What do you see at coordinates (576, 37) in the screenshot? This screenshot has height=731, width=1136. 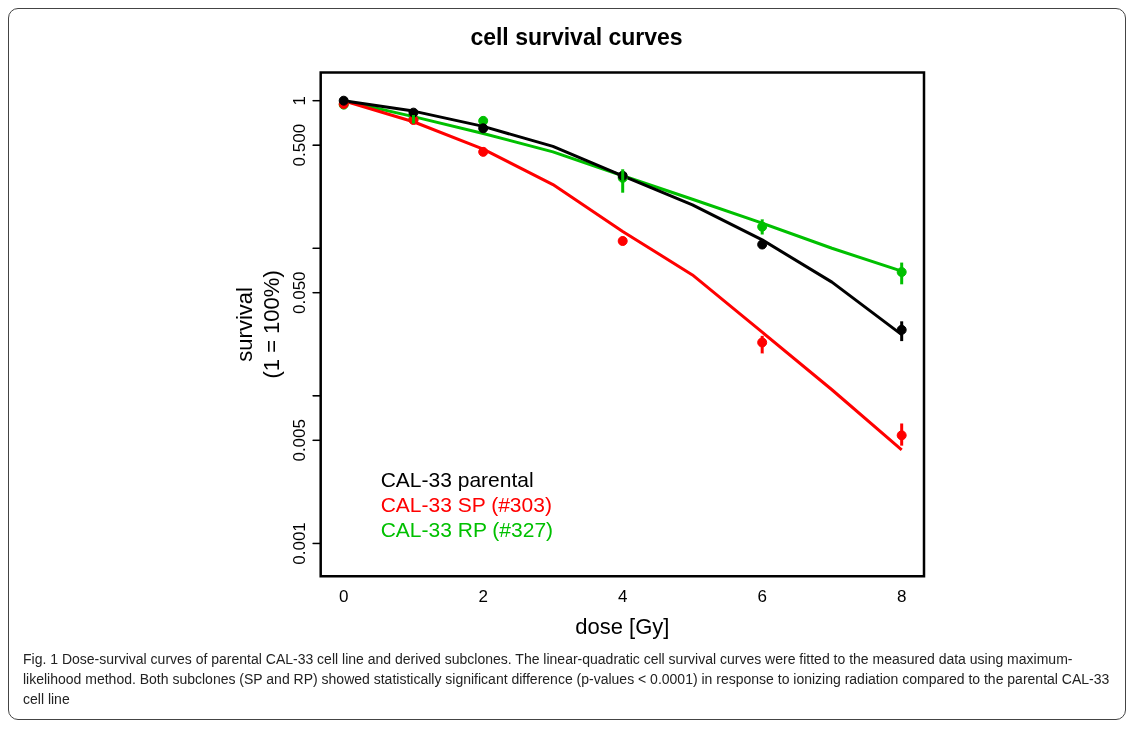 I see `chart-title: cell survival curves` at bounding box center [576, 37].